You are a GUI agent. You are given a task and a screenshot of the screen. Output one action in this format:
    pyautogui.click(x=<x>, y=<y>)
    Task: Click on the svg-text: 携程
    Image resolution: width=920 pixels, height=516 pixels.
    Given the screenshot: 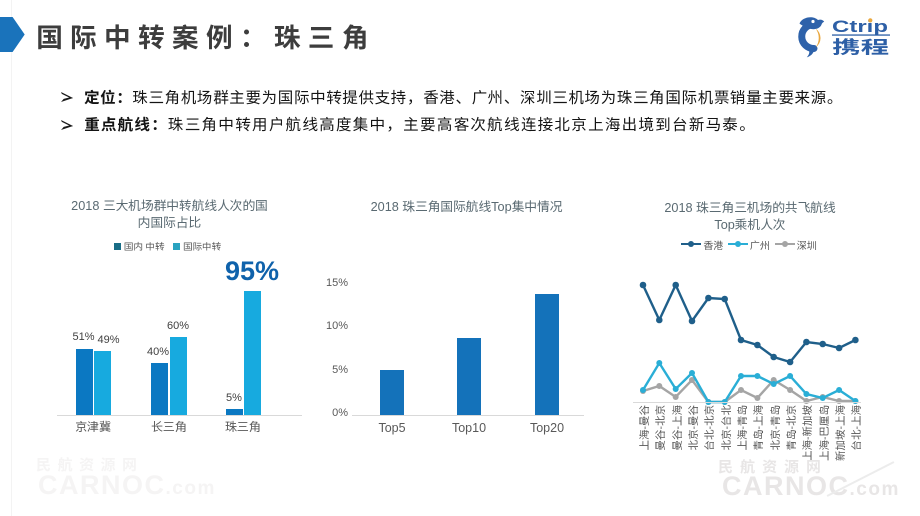 What is the action you would take?
    pyautogui.click(x=860, y=47)
    